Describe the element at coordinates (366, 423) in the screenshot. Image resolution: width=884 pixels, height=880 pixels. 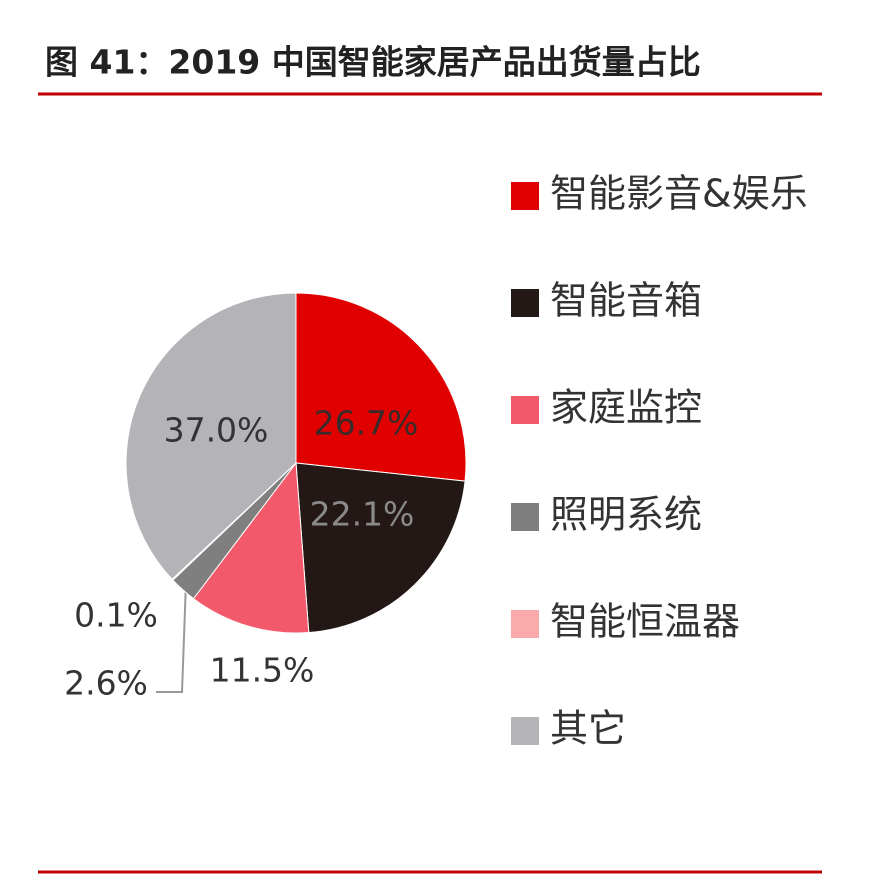
I see `value-label: 26.7%` at that location.